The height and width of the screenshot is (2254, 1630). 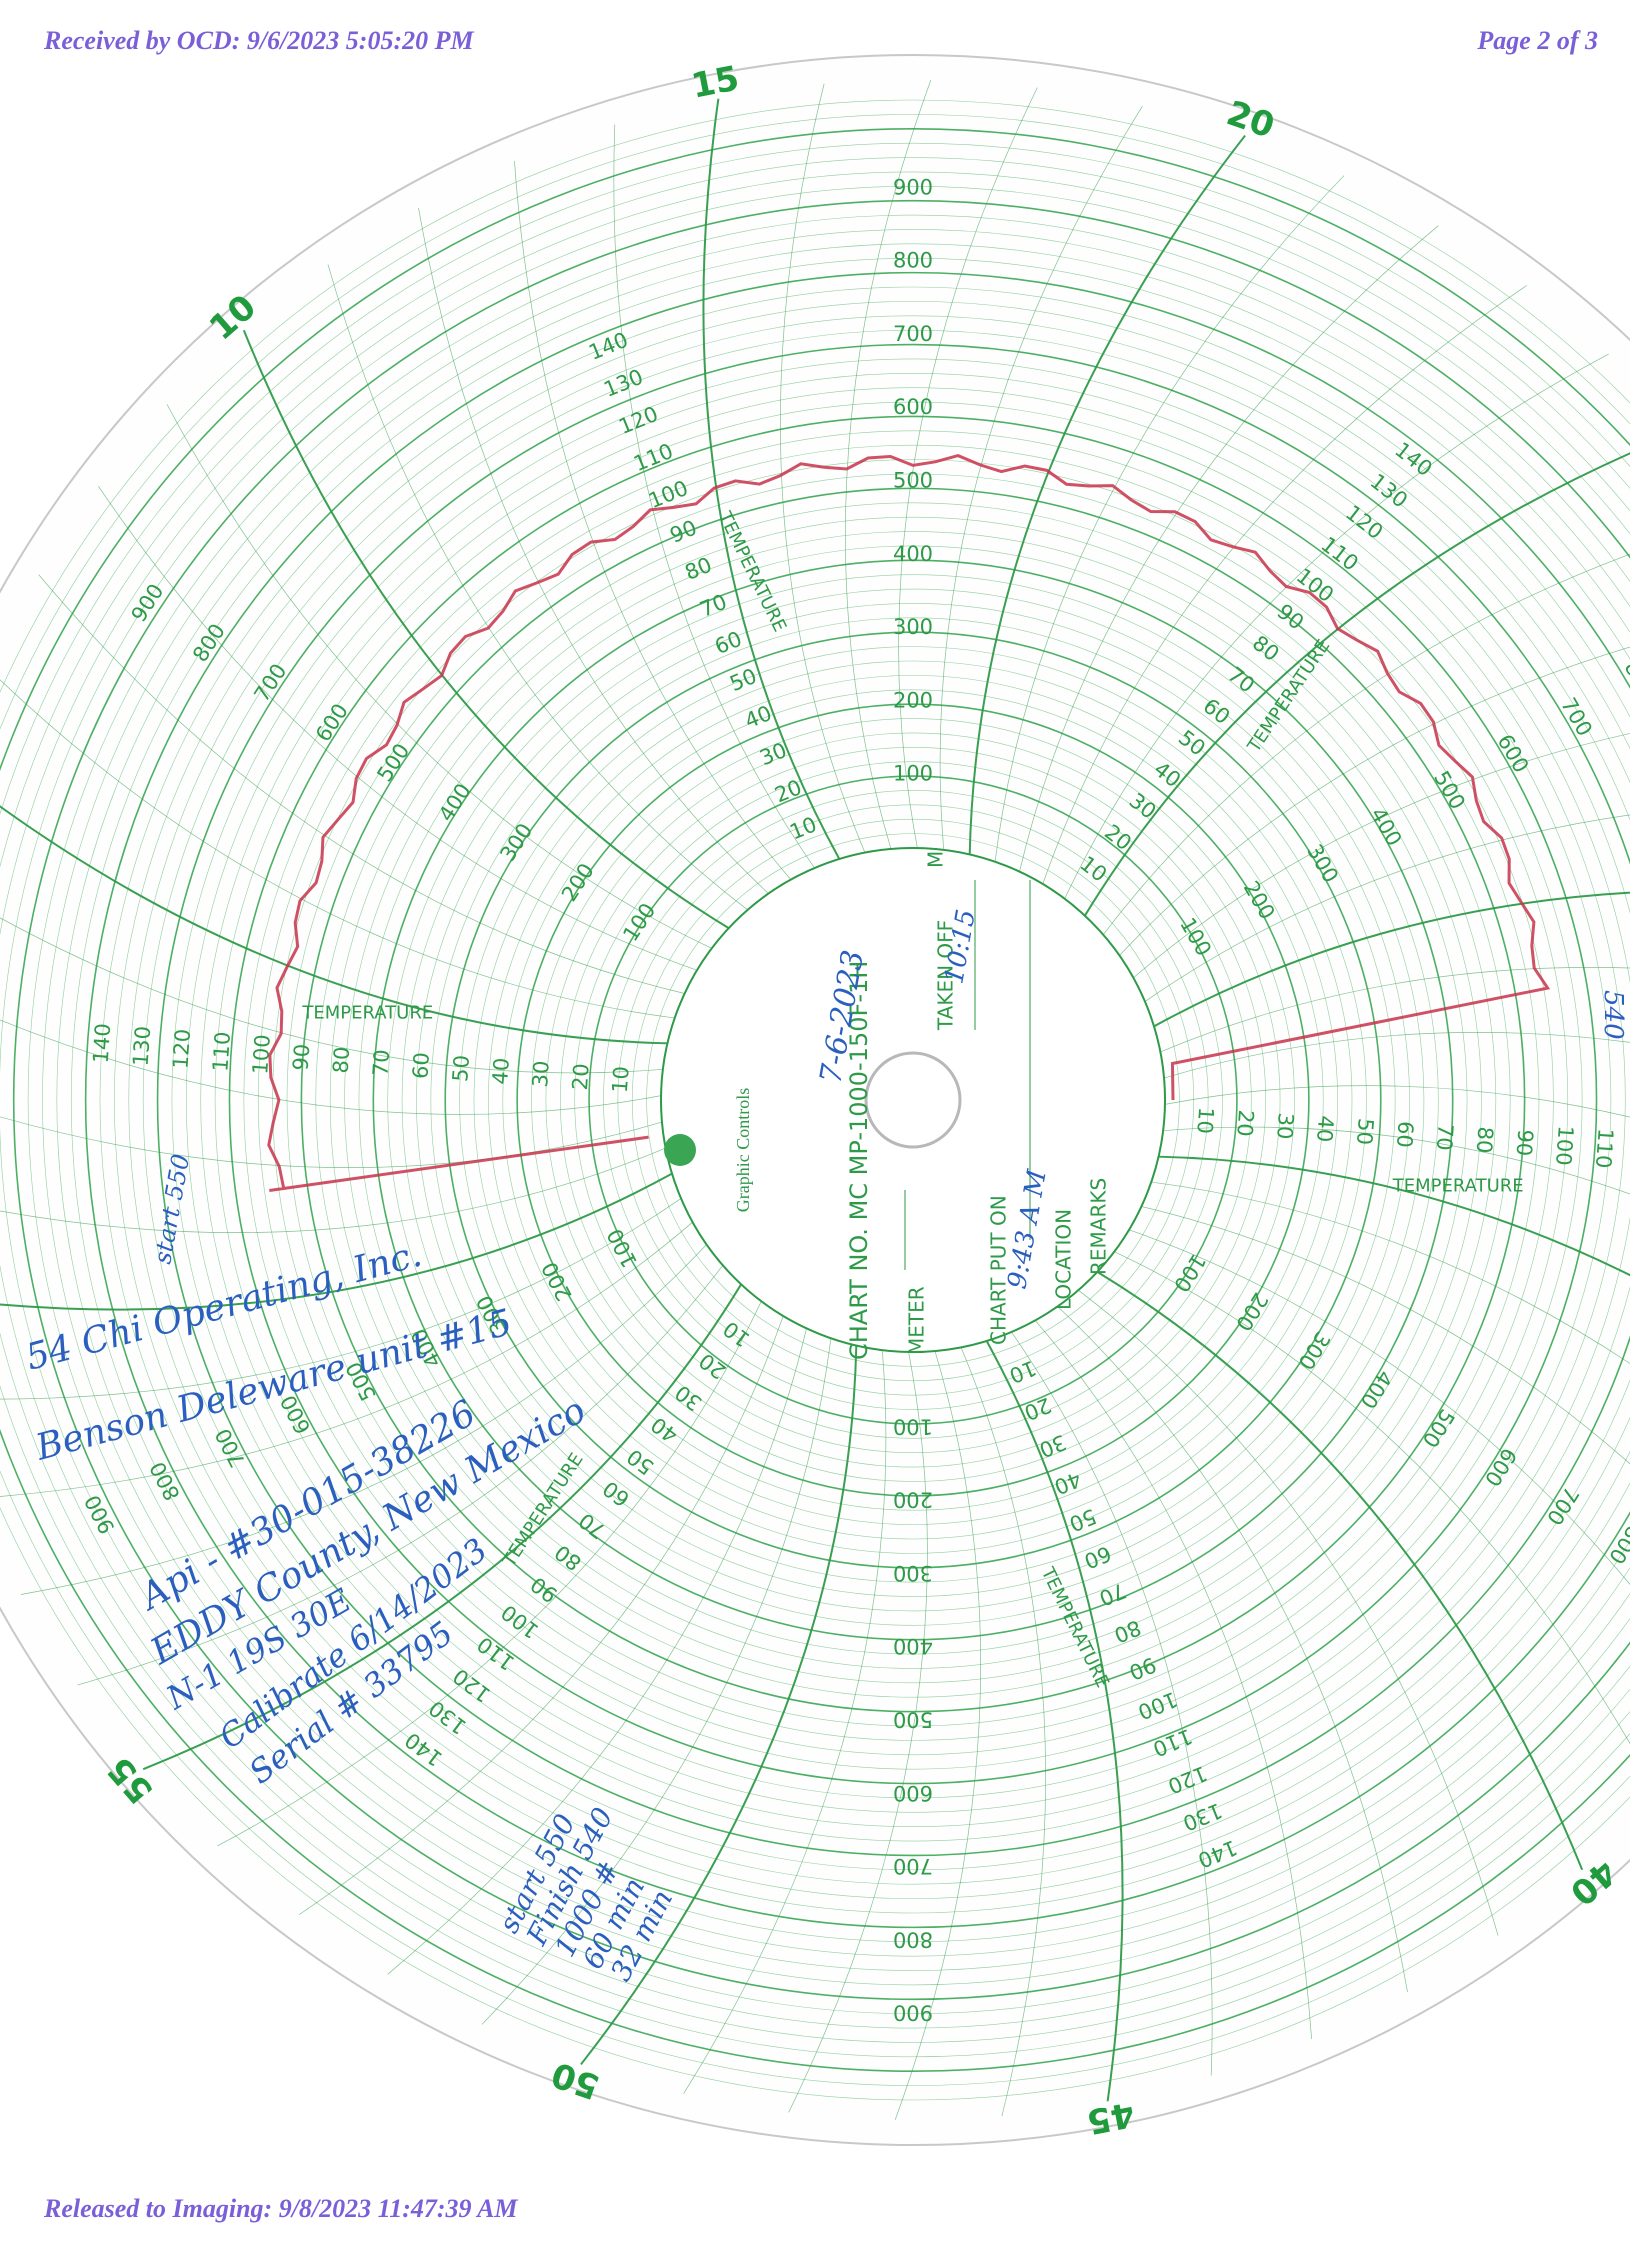 I want to click on temperature-label: 70, so click(x=381, y=1063).